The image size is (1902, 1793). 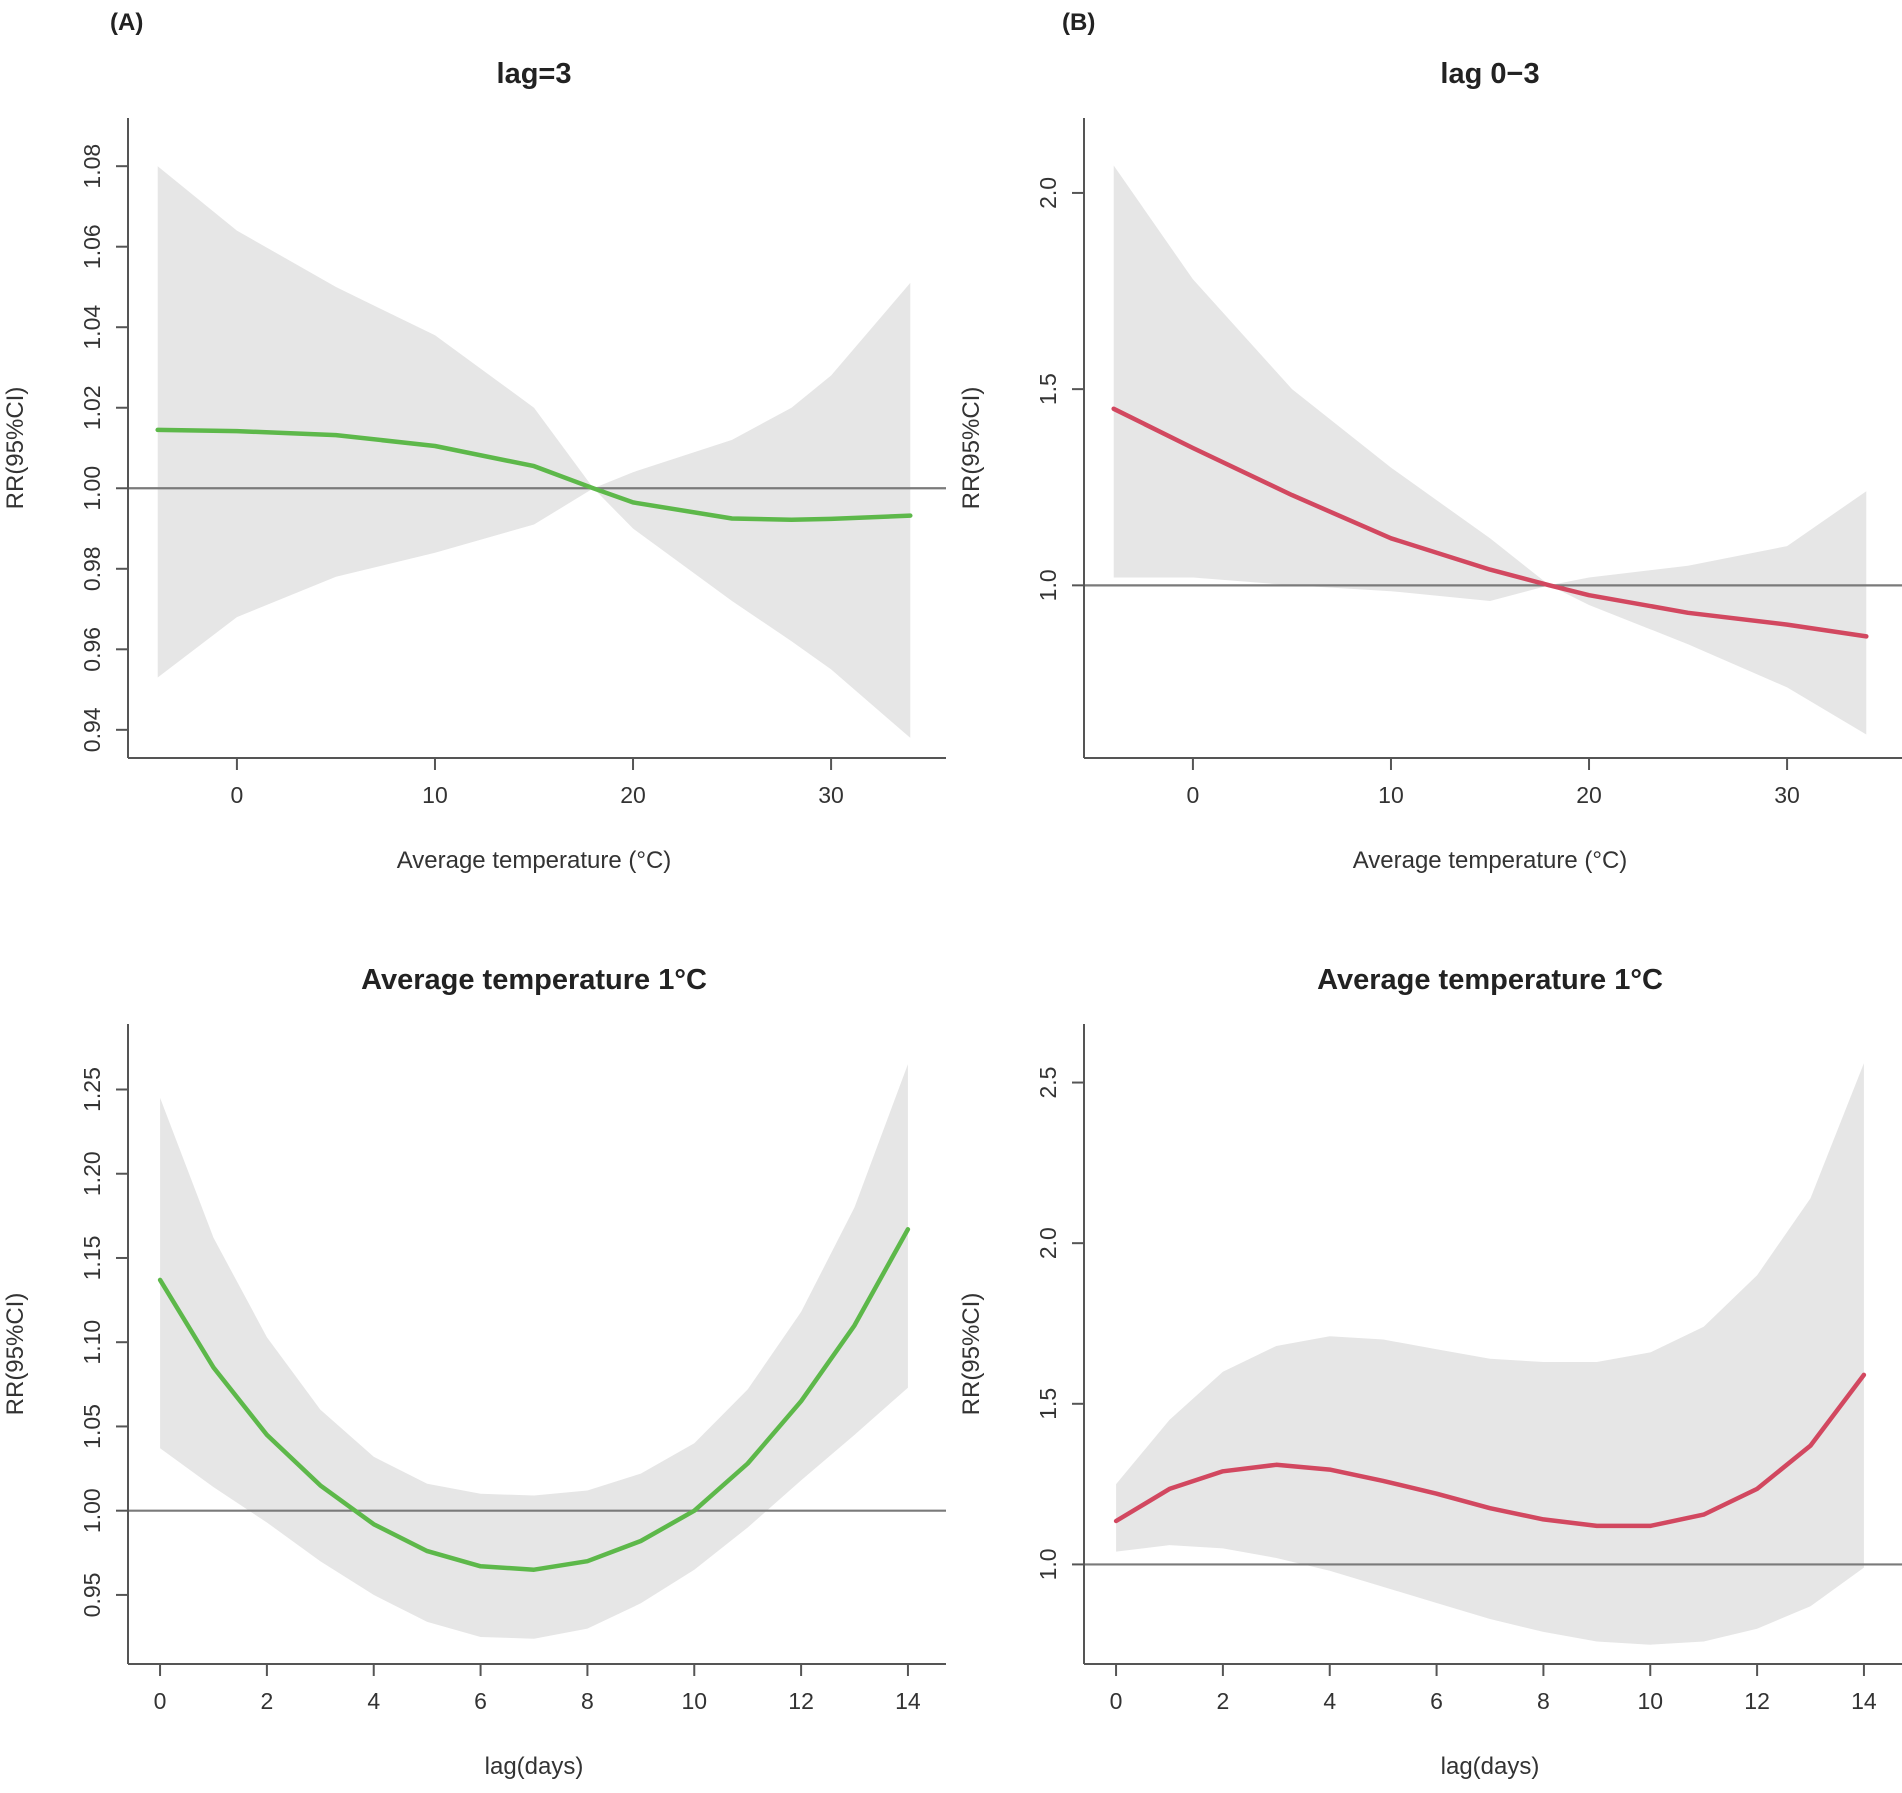 I want to click on y-tick-label: 1.08, so click(x=92, y=166).